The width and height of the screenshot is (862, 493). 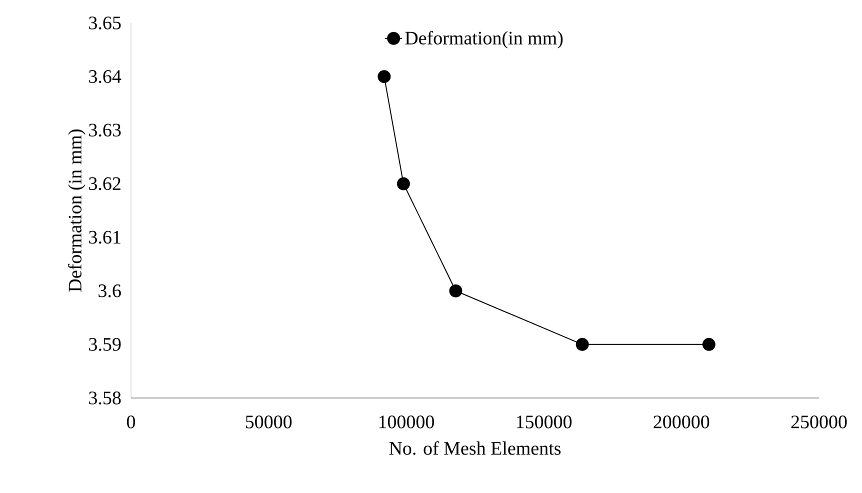 What do you see at coordinates (406, 422) in the screenshot?
I see `x-tick-label: 100000` at bounding box center [406, 422].